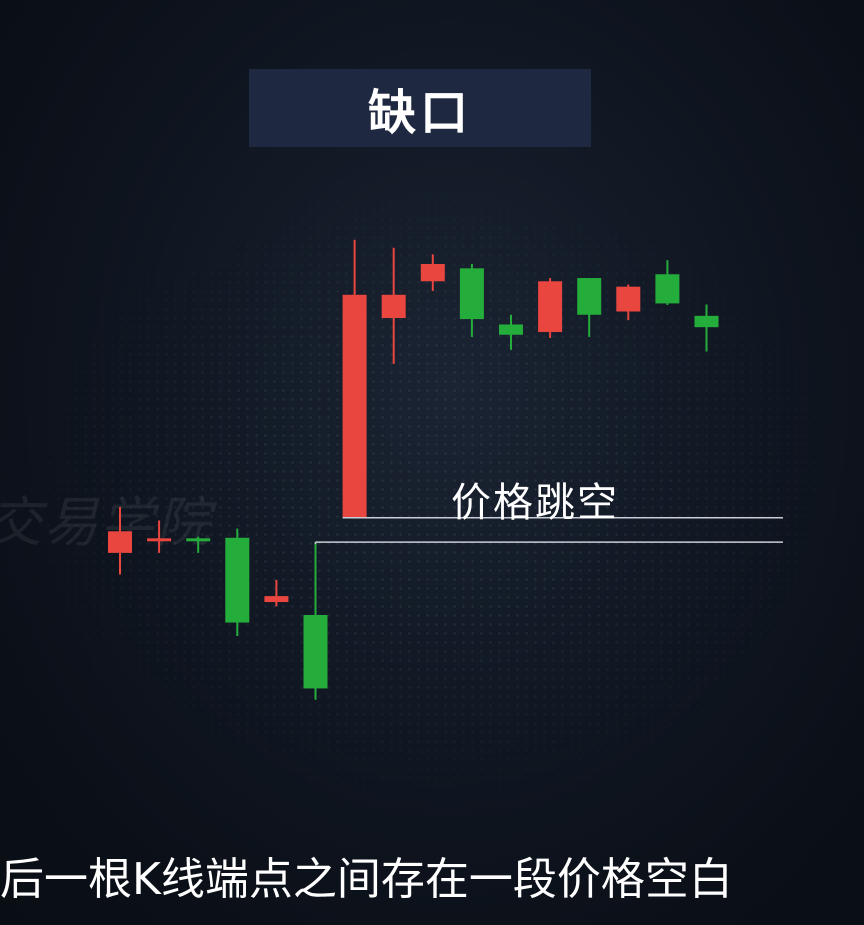 The height and width of the screenshot is (925, 864). Describe the element at coordinates (419, 113) in the screenshot. I see `page-title: 缺口` at that location.